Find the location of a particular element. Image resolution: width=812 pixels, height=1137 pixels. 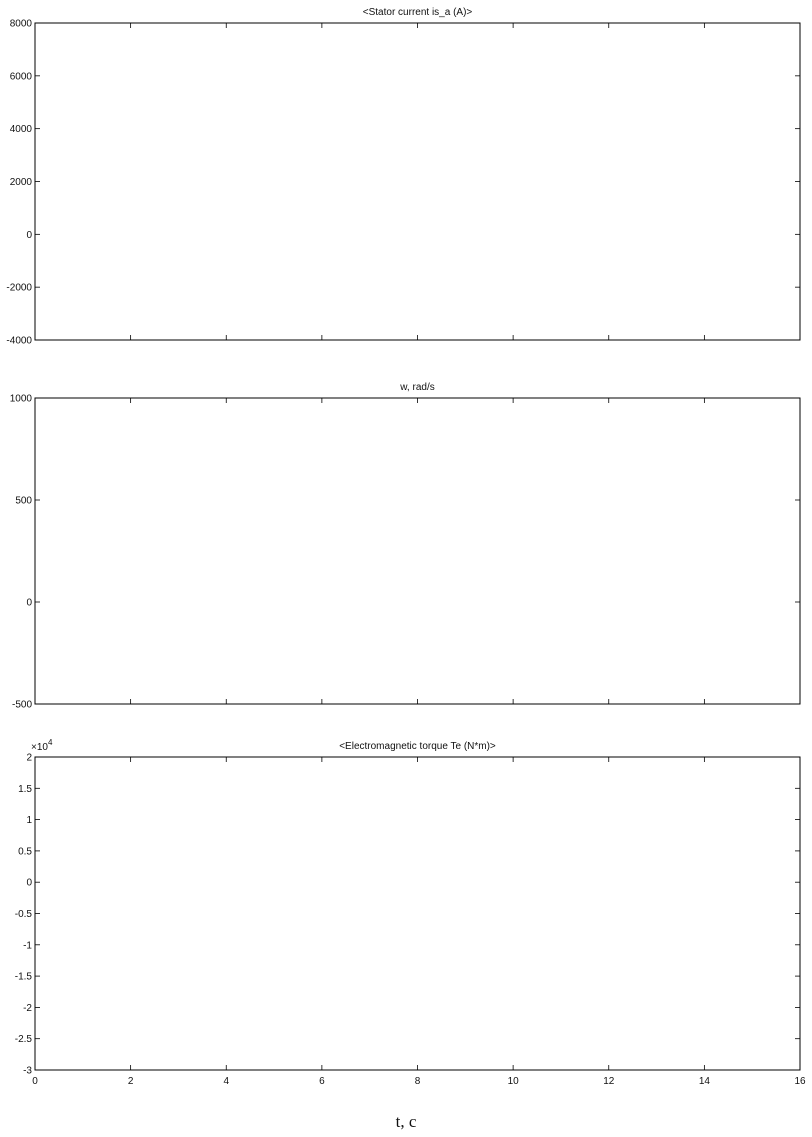

x-tick-label: 10 is located at coordinates (514, 1081).